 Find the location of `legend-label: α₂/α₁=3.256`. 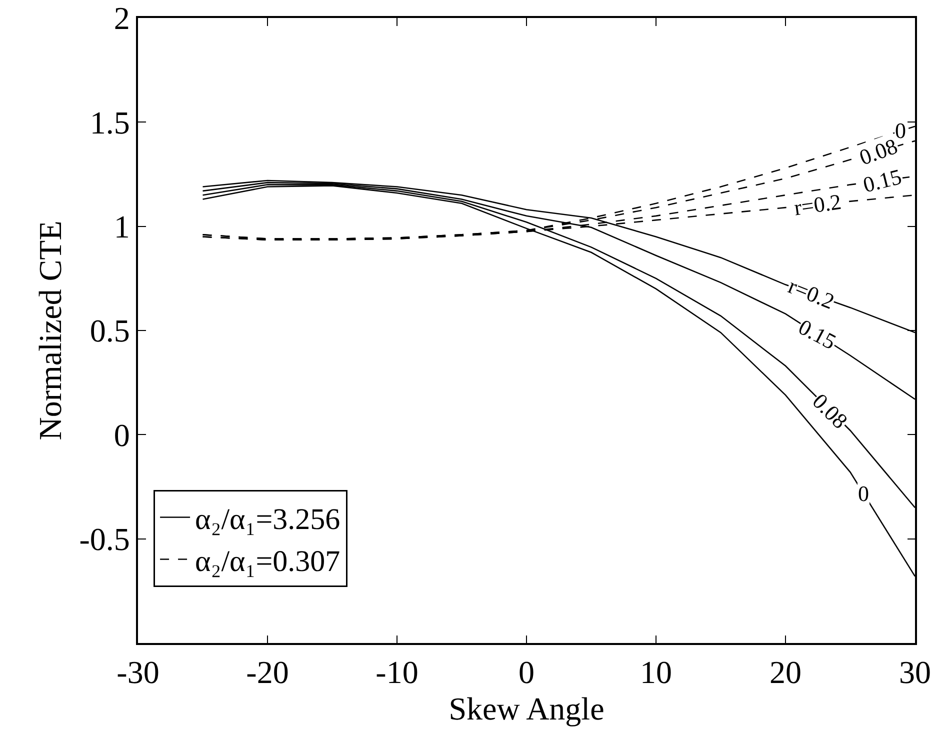

legend-label: α₂/α₁=3.256 is located at coordinates (267, 519).